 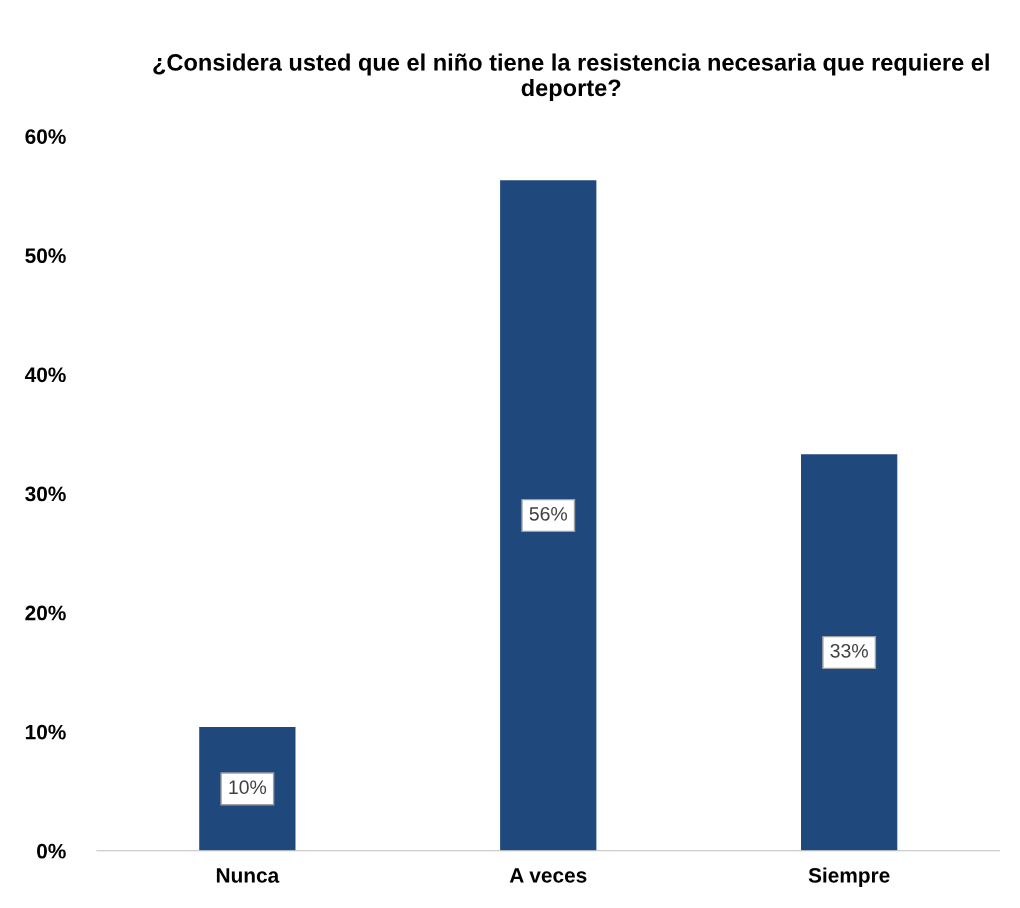 I want to click on chart-title: ¿Considera usted que el niño tiene la resistencia necesaria que requiere el deporte?, so click(x=571, y=77).